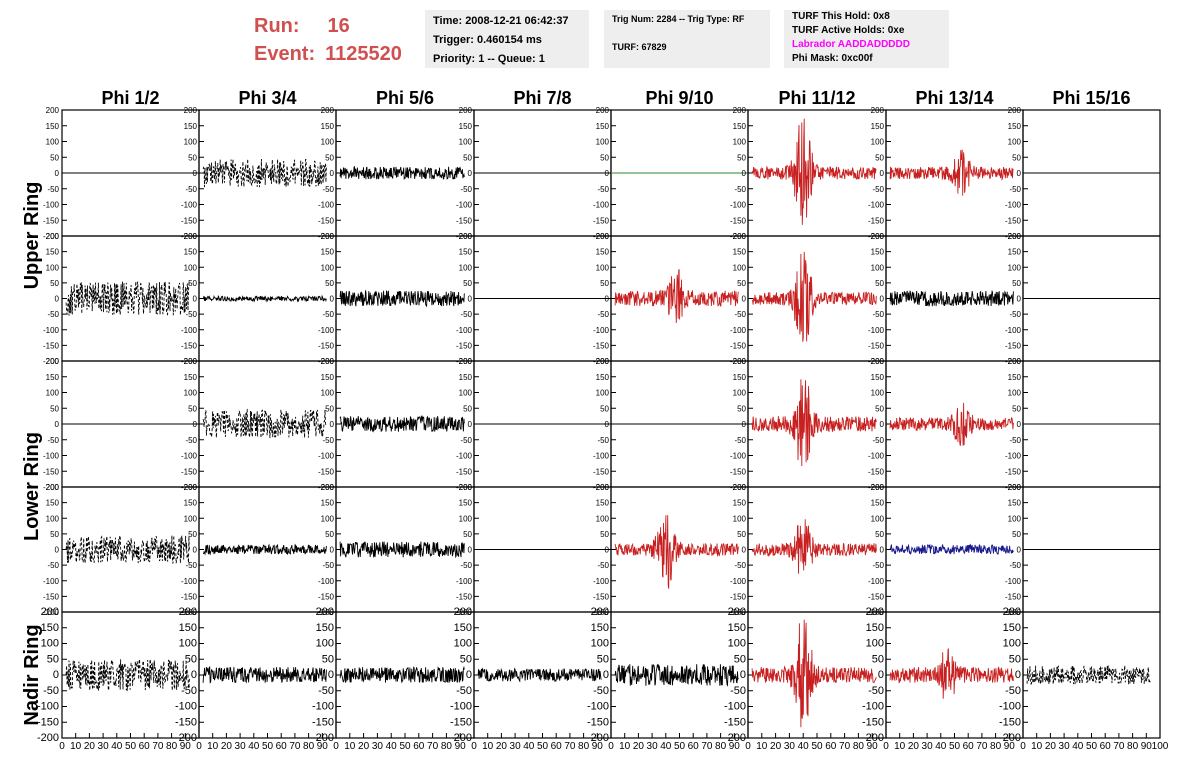 This screenshot has height=772, width=1196. I want to click on x-tick-label: 20, so click(227, 746).